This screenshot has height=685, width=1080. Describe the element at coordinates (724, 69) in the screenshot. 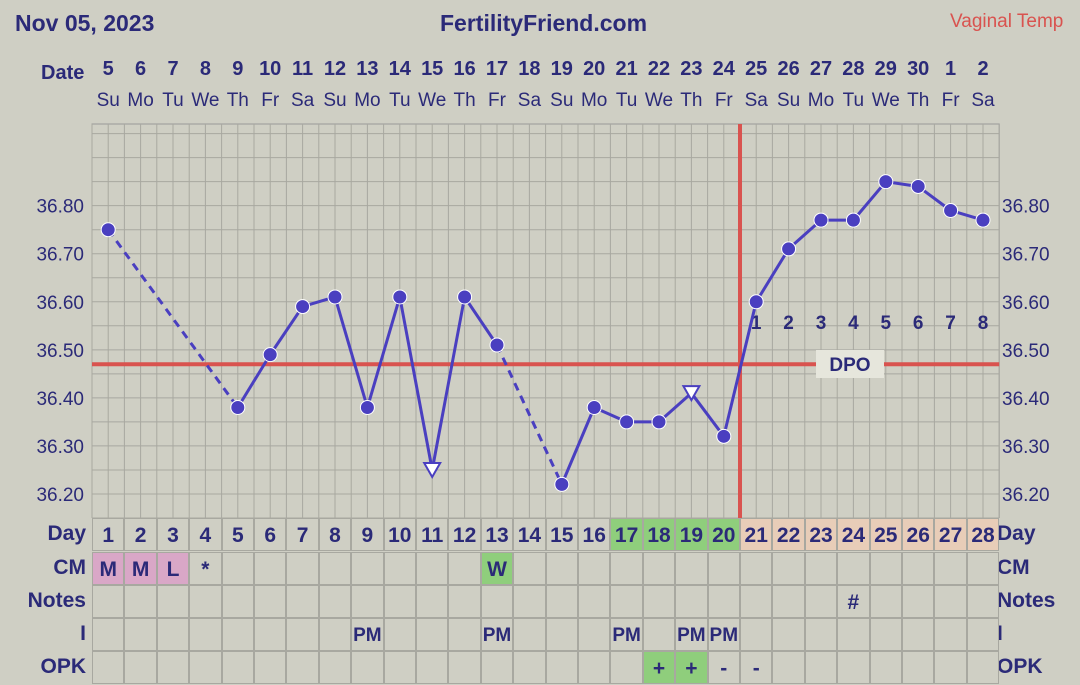

I see `date-label: 24` at that location.